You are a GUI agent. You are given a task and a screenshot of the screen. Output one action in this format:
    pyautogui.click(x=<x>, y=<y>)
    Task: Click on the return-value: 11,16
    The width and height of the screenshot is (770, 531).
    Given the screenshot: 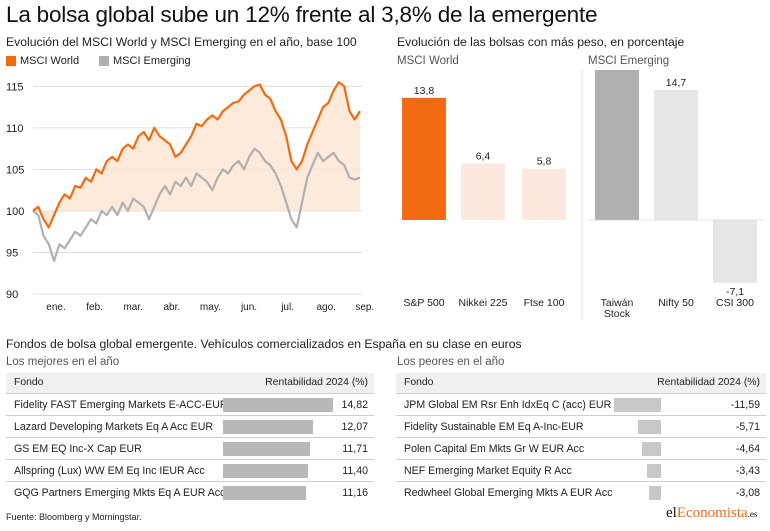 What is the action you would take?
    pyautogui.click(x=355, y=493)
    